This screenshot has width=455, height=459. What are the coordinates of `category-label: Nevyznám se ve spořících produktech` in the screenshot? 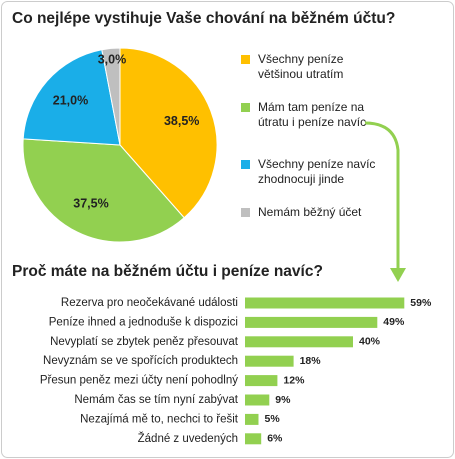 It's located at (140, 361).